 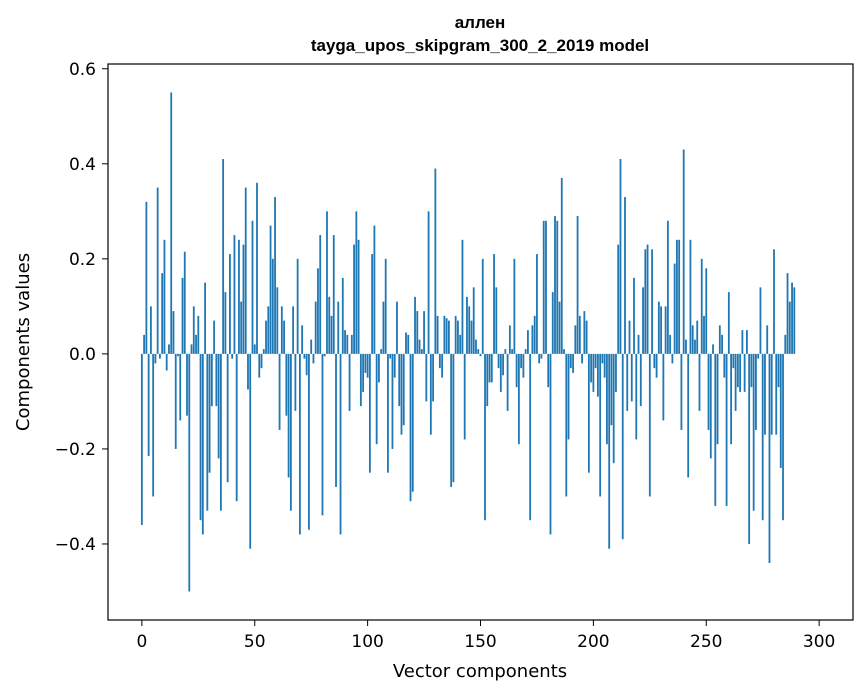 I want to click on x-axis-ticks: 0 50 100 150 200 250 300, so click(x=485, y=636).